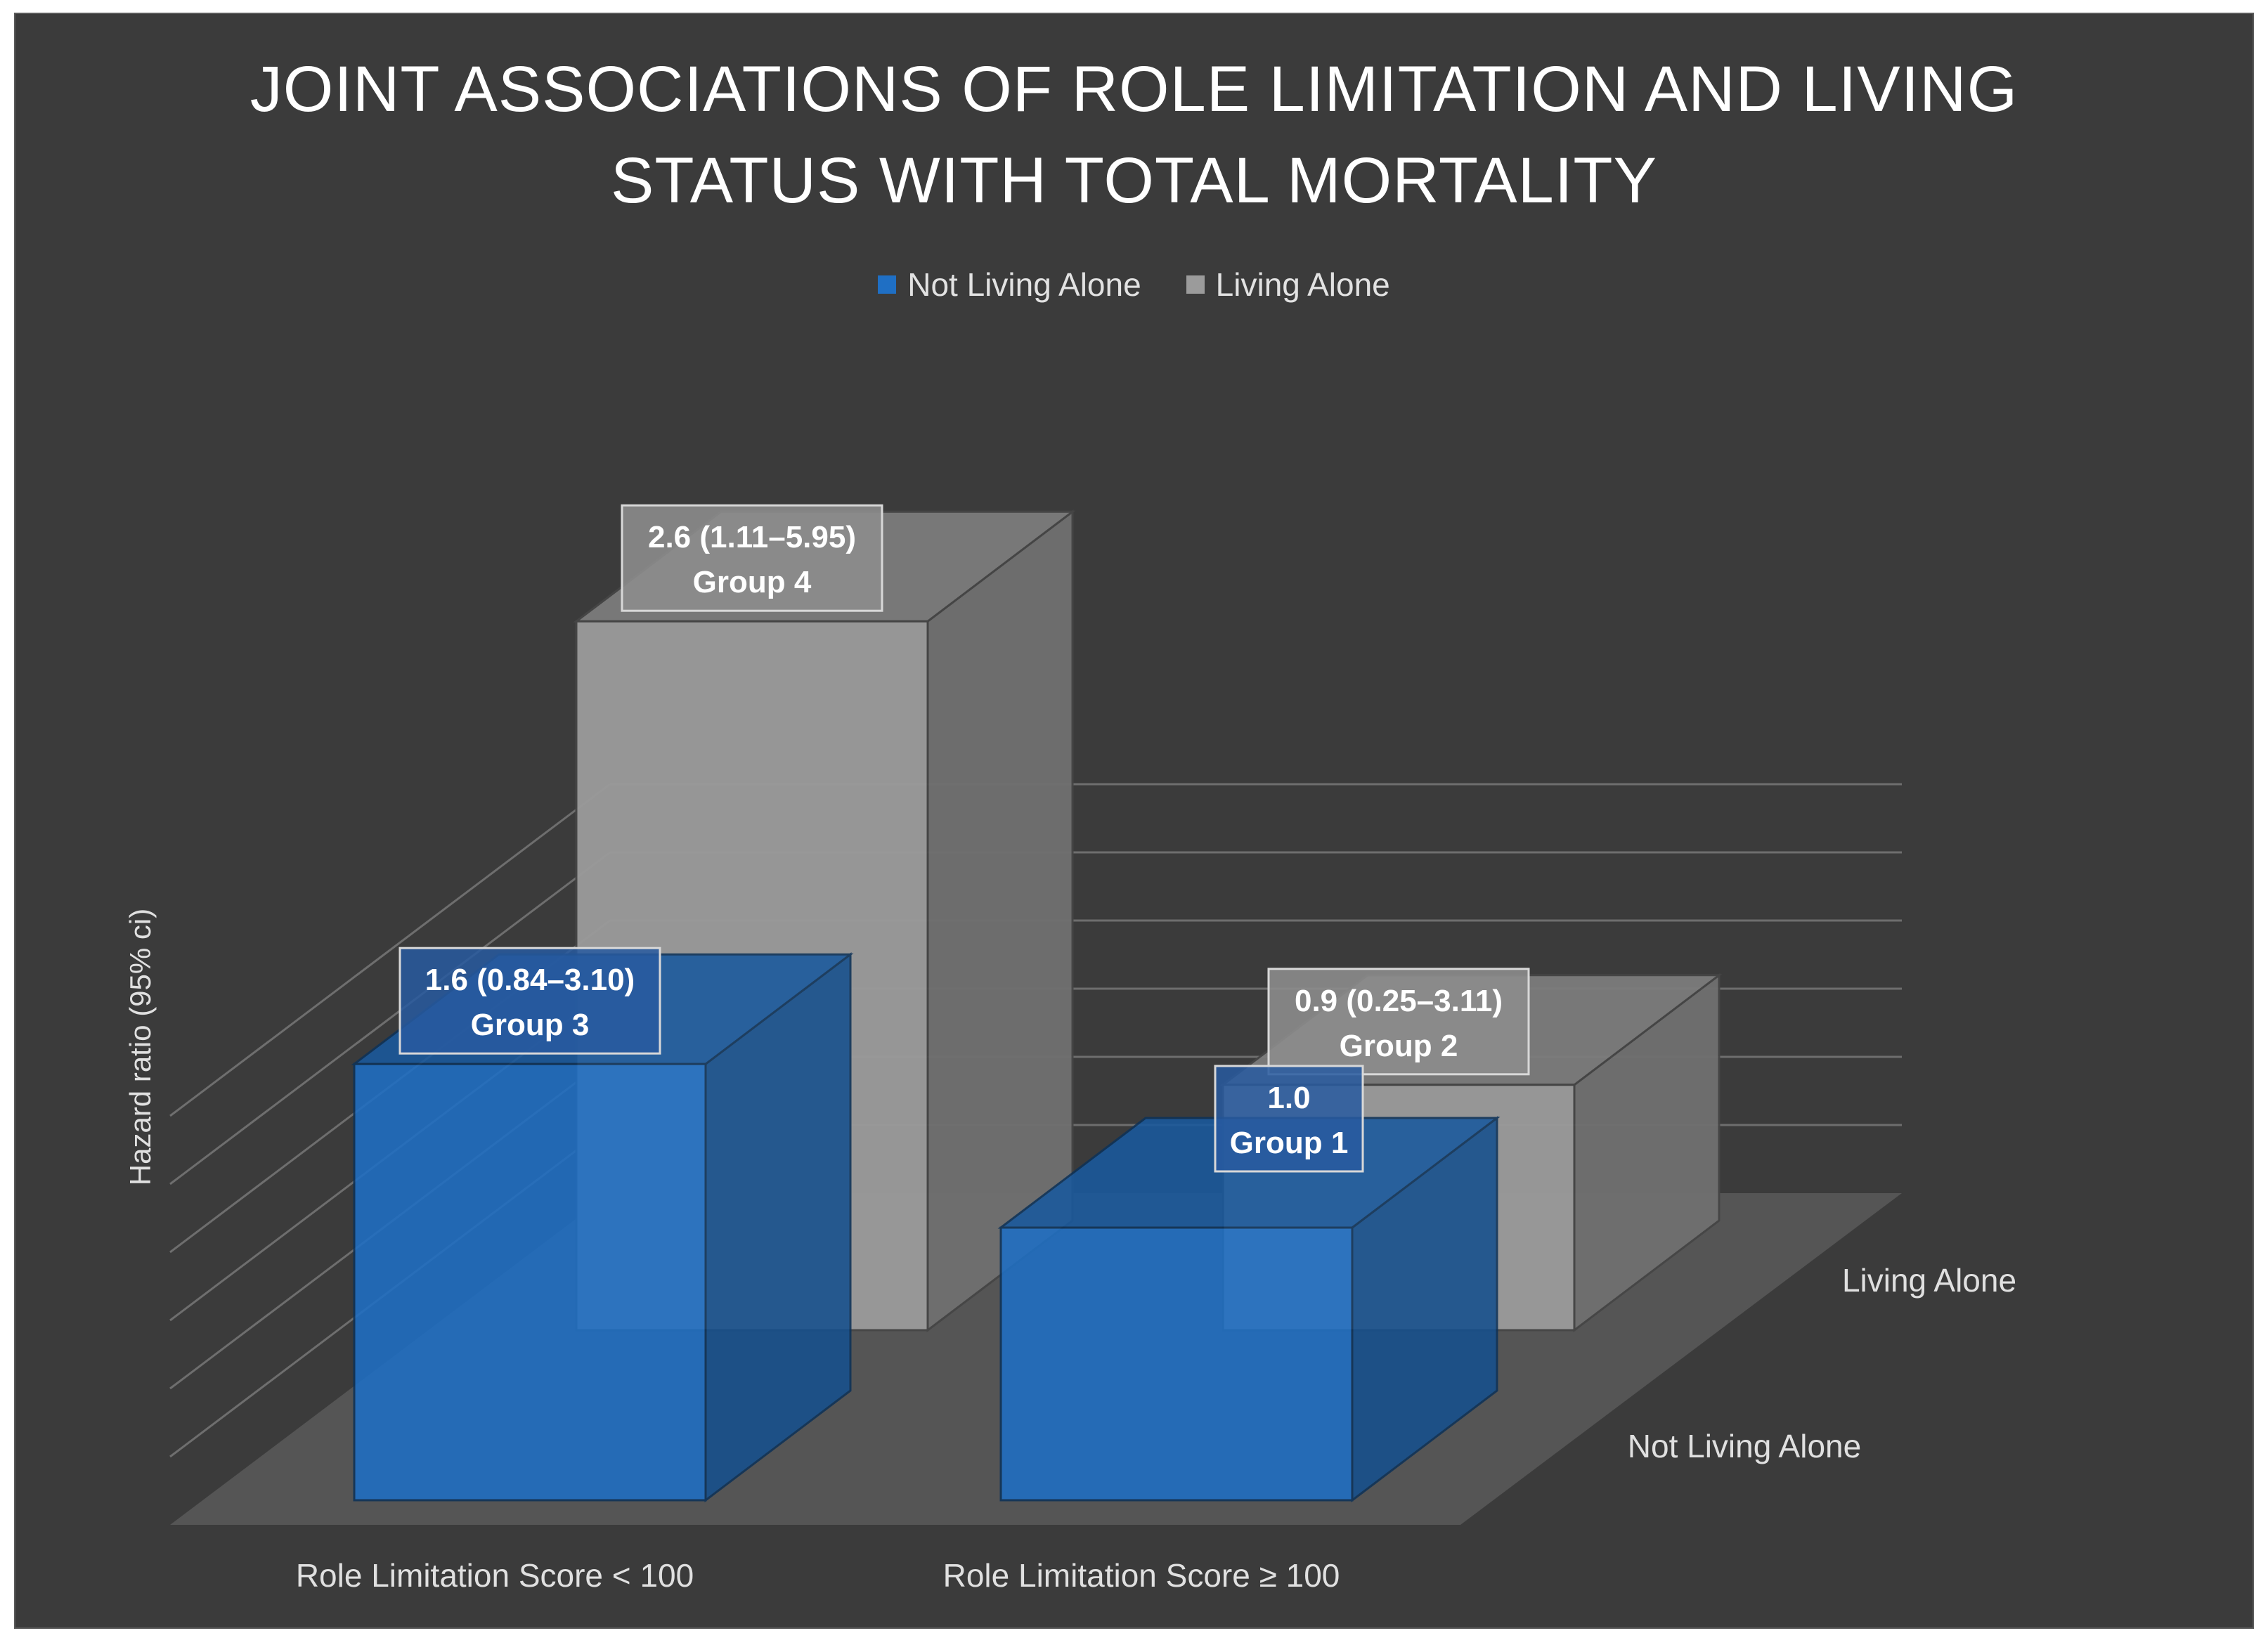 The image size is (2268, 1645). Describe the element at coordinates (1288, 1098) in the screenshot. I see `data-label-not-living-alone-2-value: 1.0` at that location.